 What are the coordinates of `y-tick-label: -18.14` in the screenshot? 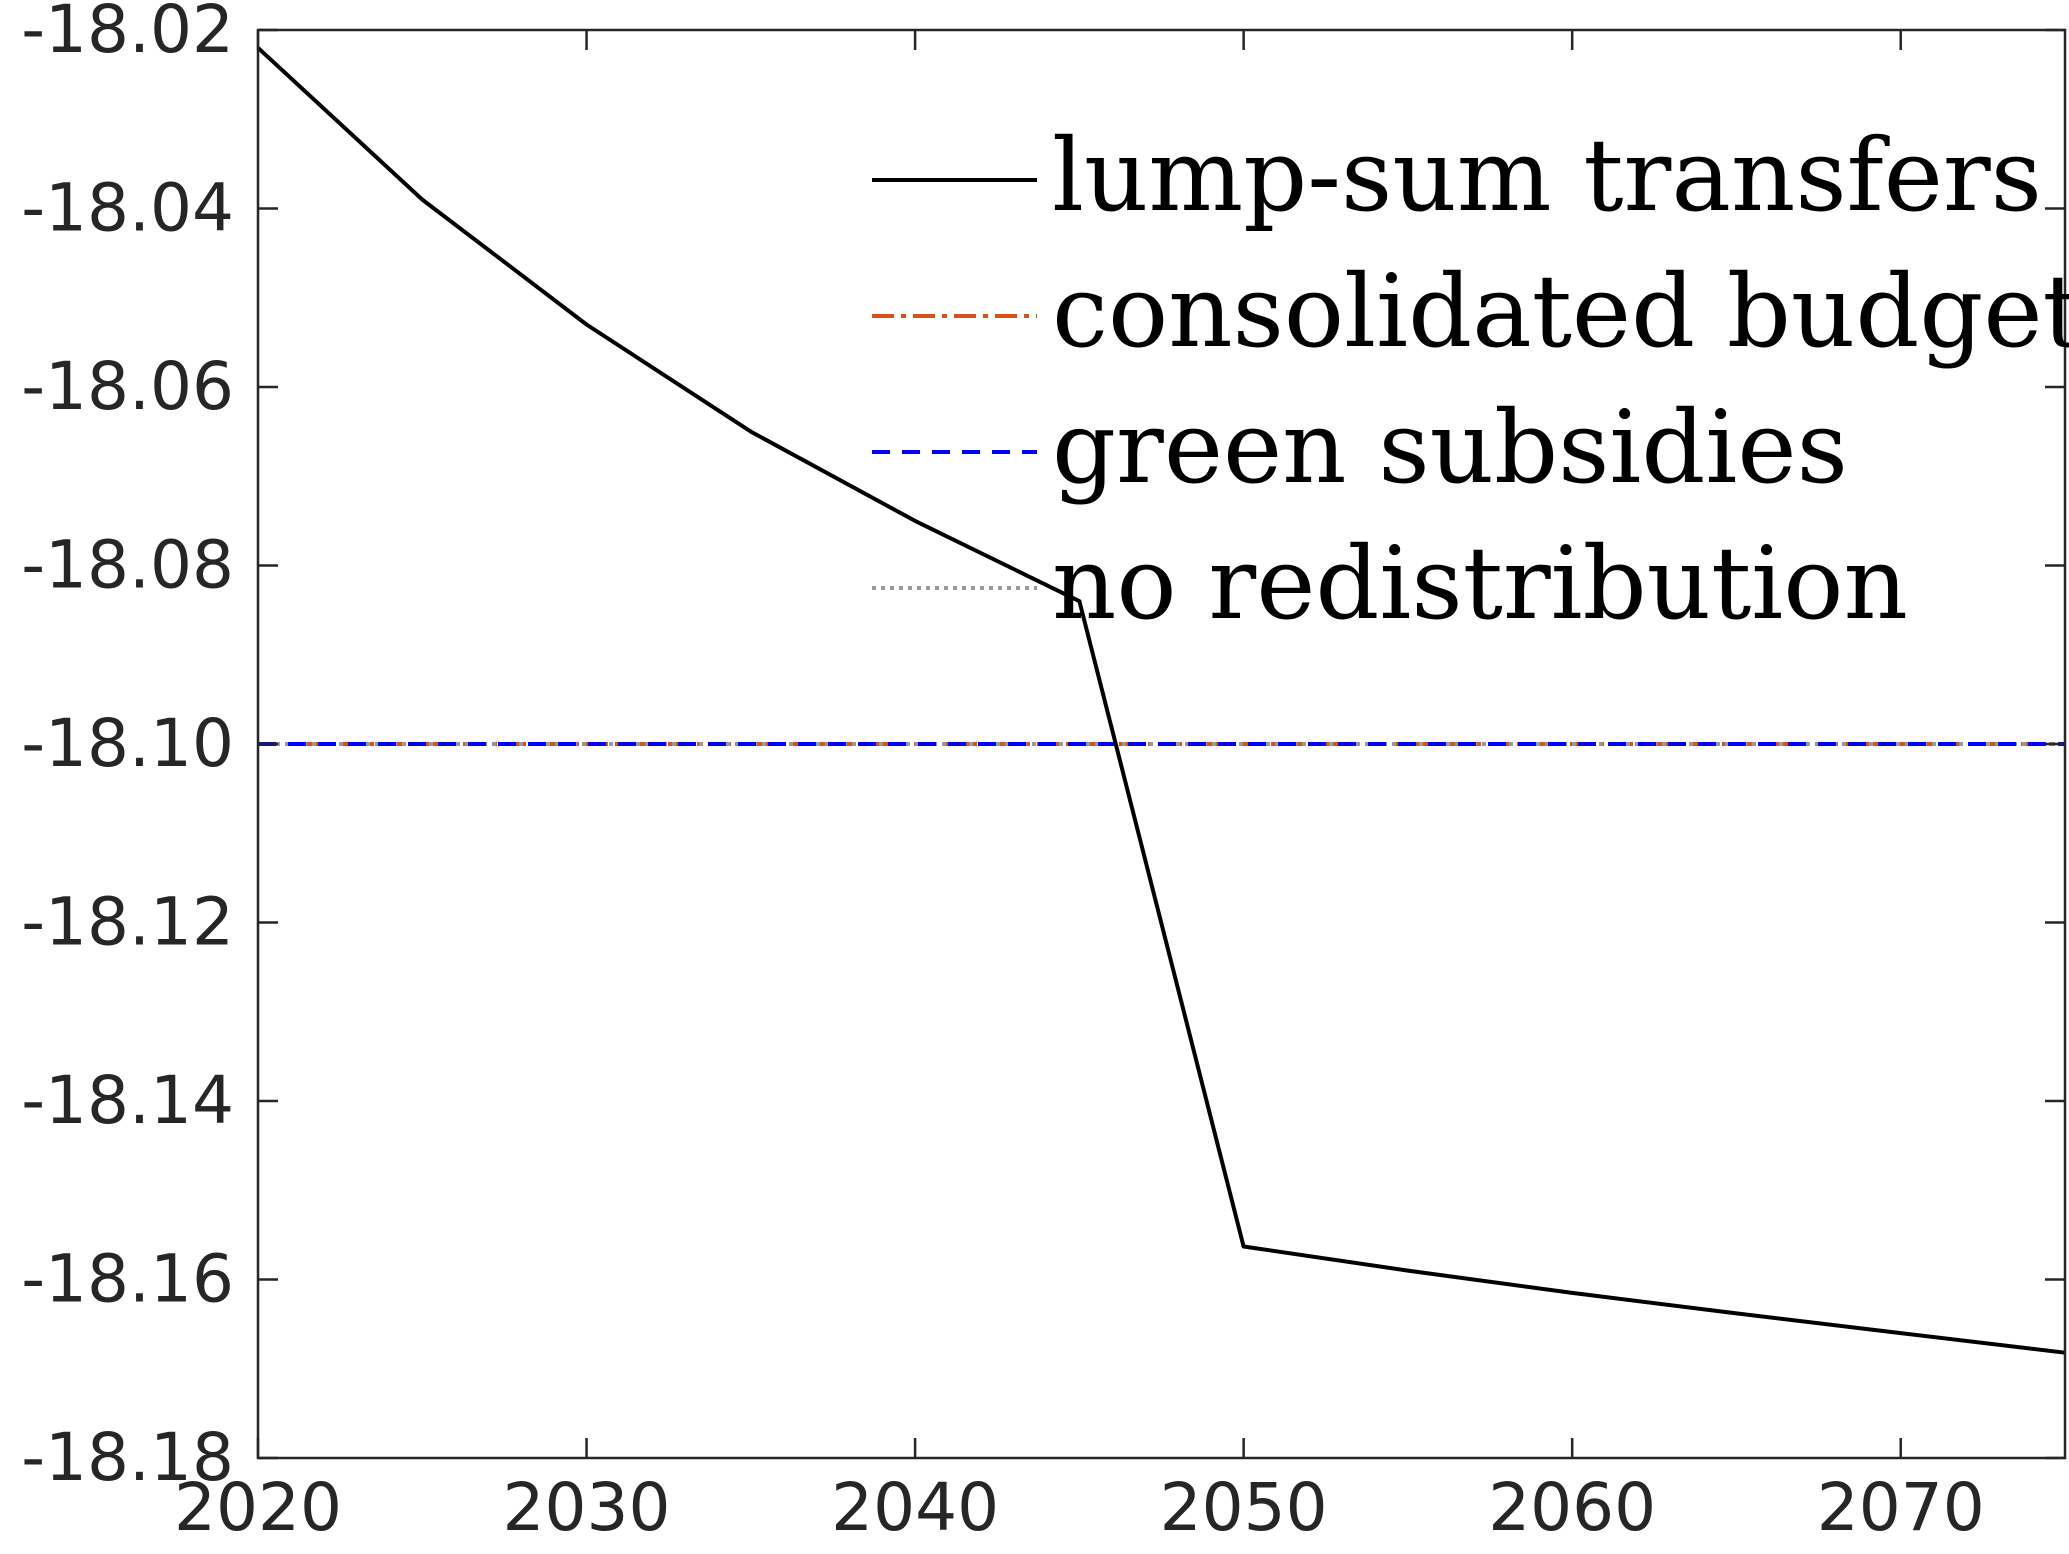 It's located at (127, 1100).